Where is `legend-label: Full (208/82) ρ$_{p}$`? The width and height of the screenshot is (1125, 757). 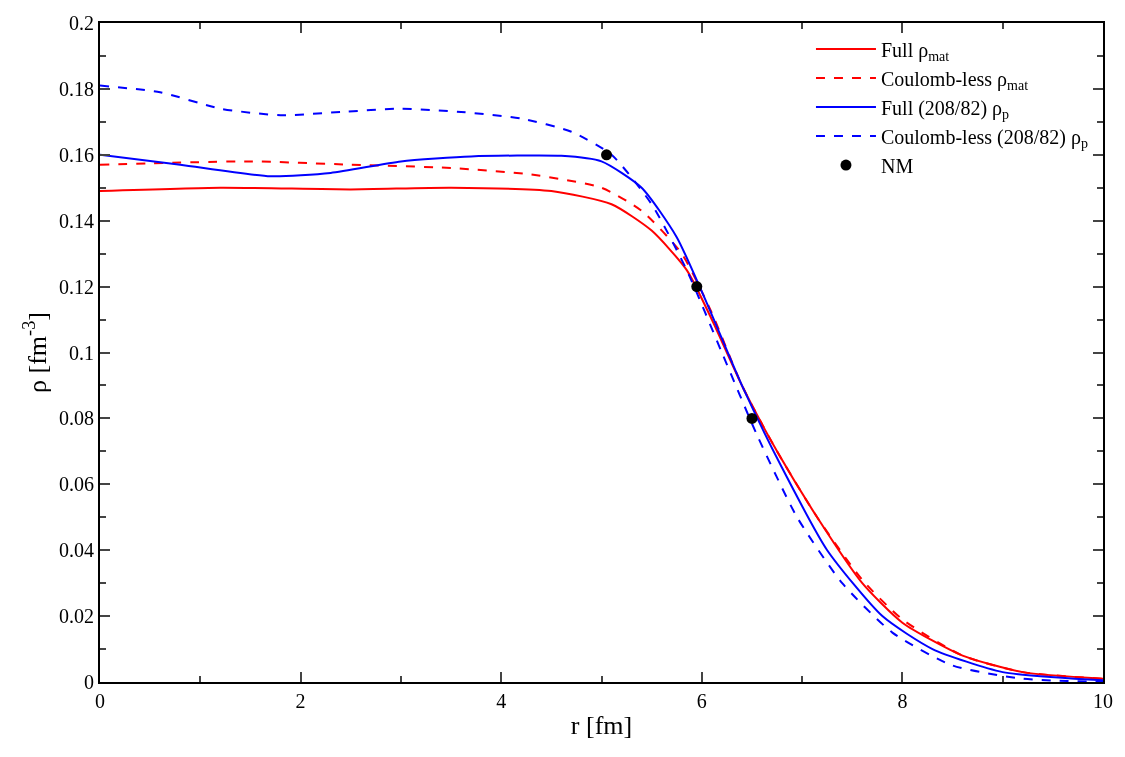
legend-label: Full (208/82) ρ$_{p}$ is located at coordinates (945, 109).